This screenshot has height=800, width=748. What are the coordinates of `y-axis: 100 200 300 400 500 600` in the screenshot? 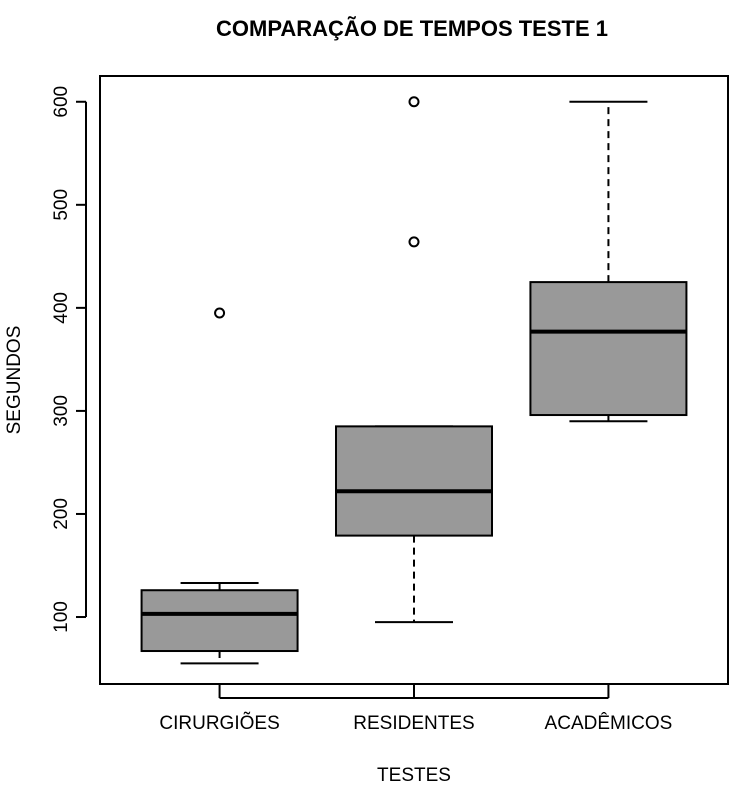 It's located at (69, 359).